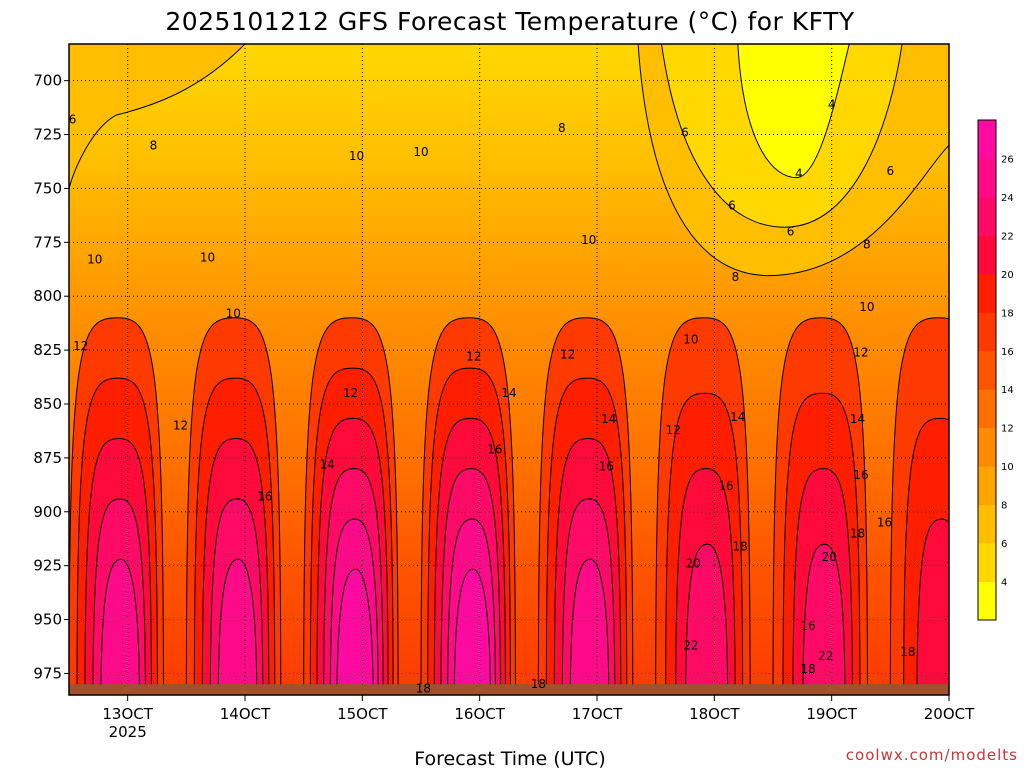 The width and height of the screenshot is (1024, 768). What do you see at coordinates (1007, 390) in the screenshot?
I see `colorbar-tick-label: 14` at bounding box center [1007, 390].